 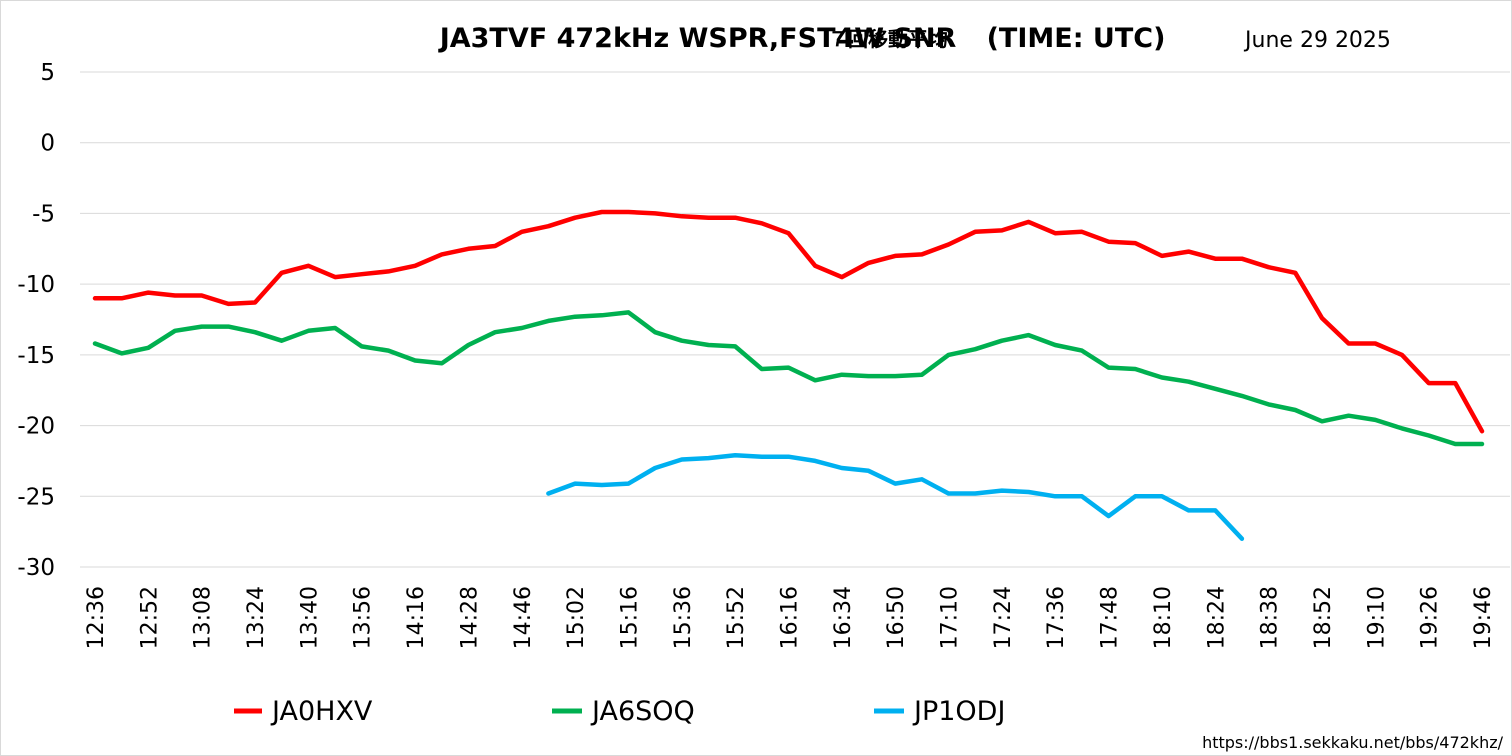 I want to click on chart-title-suffix: (TIME: UTC), so click(x=1076, y=38).